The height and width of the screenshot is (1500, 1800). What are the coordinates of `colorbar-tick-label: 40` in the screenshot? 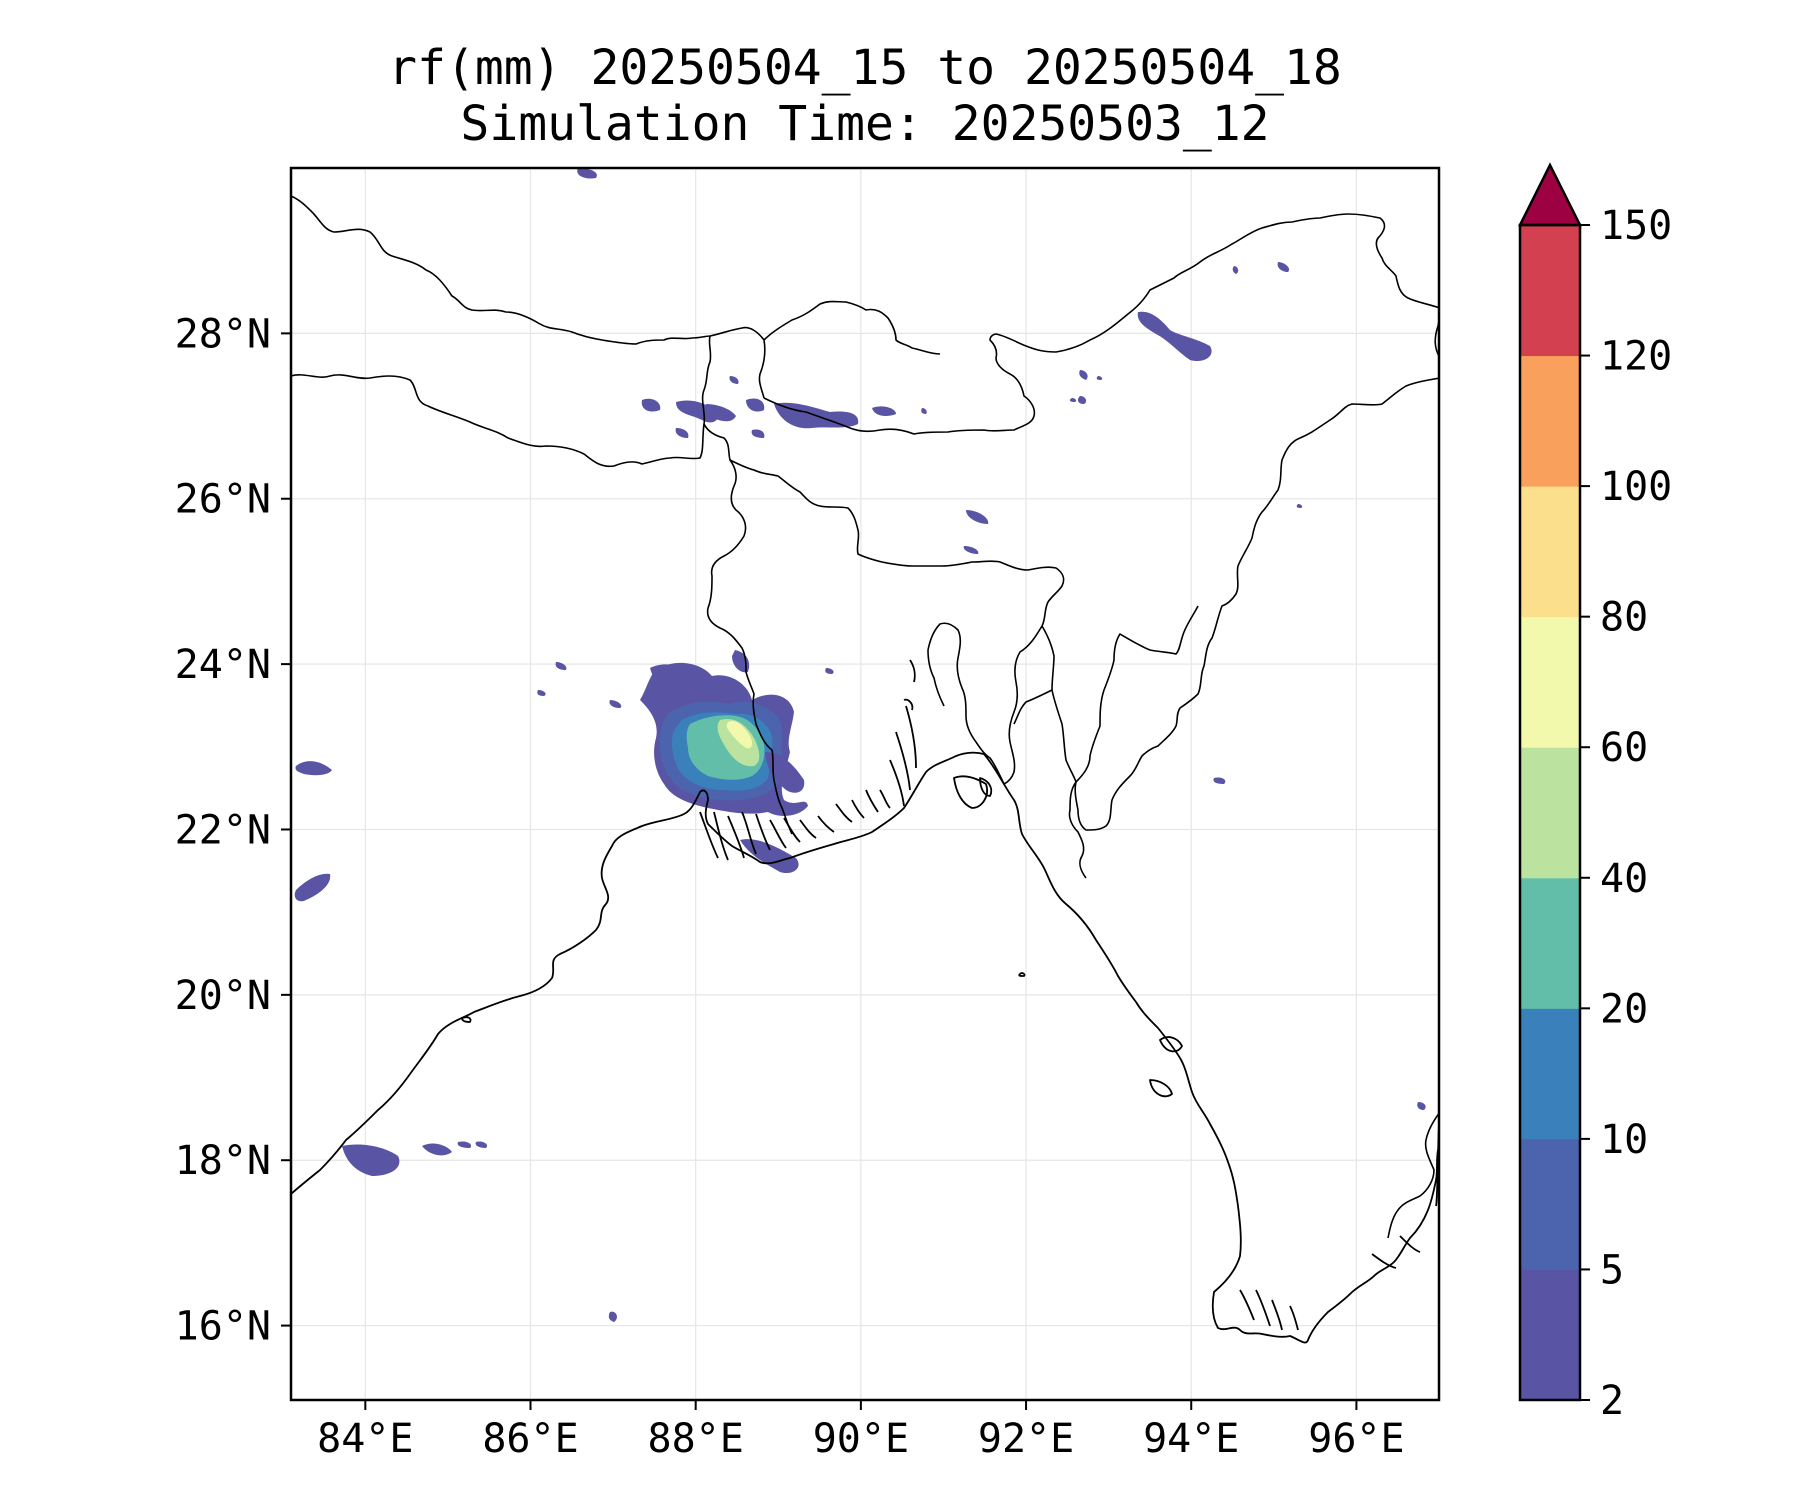 It's located at (1624, 879).